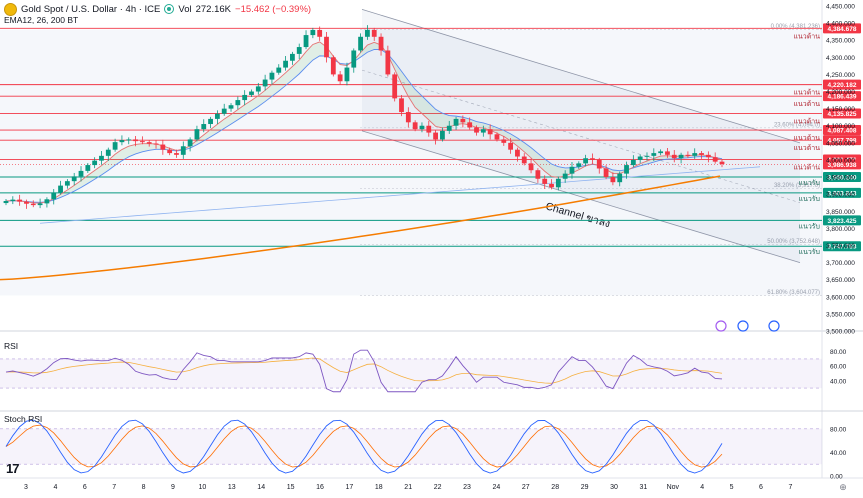 This screenshot has height=498, width=863. What do you see at coordinates (23, 419) in the screenshot?
I see `stoch-rsi-title: Stoch RSI` at bounding box center [23, 419].